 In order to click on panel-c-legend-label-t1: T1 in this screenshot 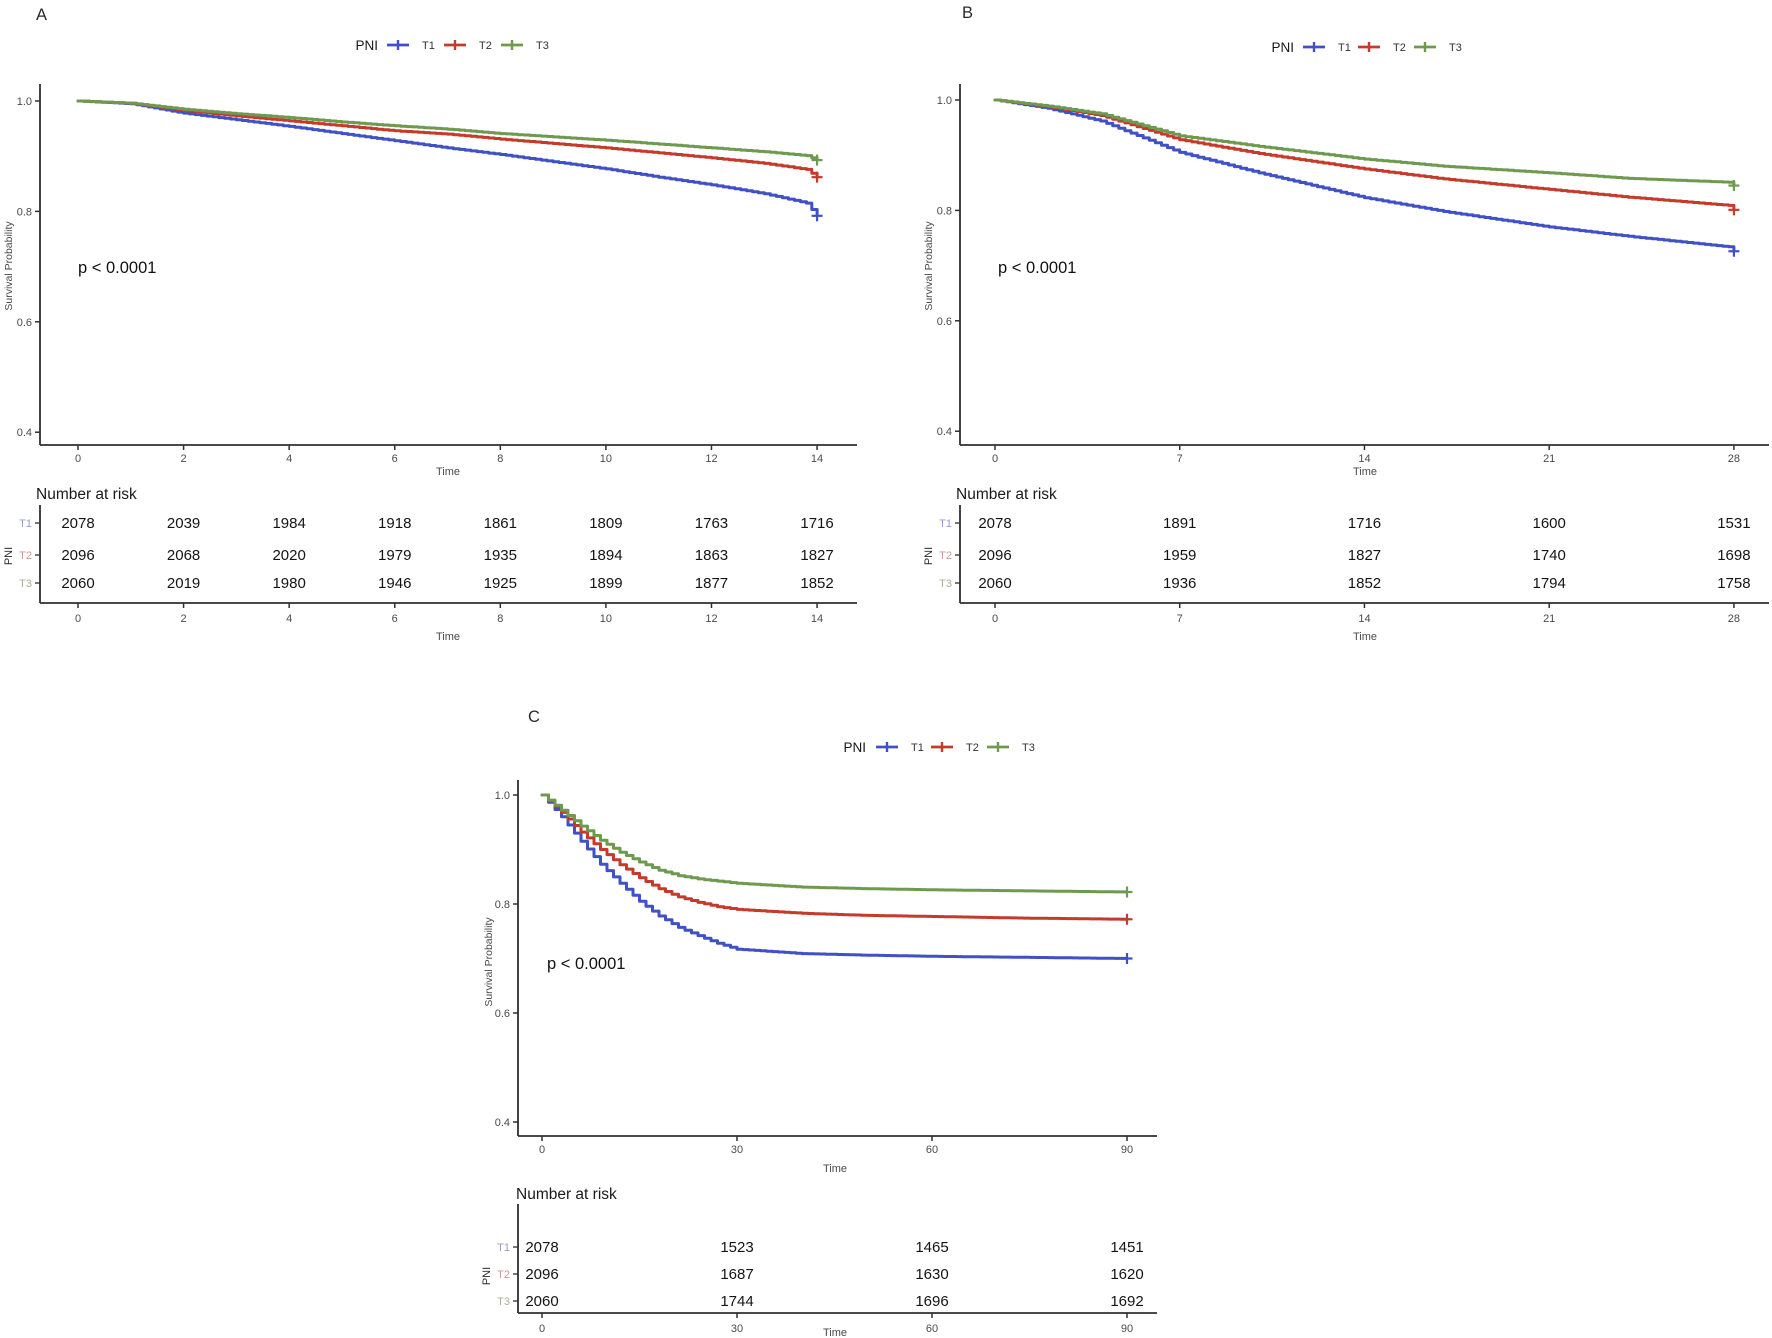, I will do `click(917, 748)`.